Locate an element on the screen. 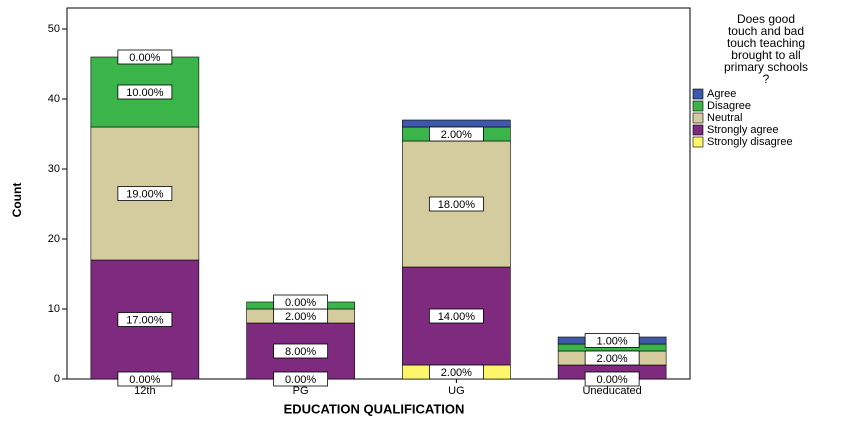 The height and width of the screenshot is (421, 841). y-tick-label: 10 is located at coordinates (54, 309).